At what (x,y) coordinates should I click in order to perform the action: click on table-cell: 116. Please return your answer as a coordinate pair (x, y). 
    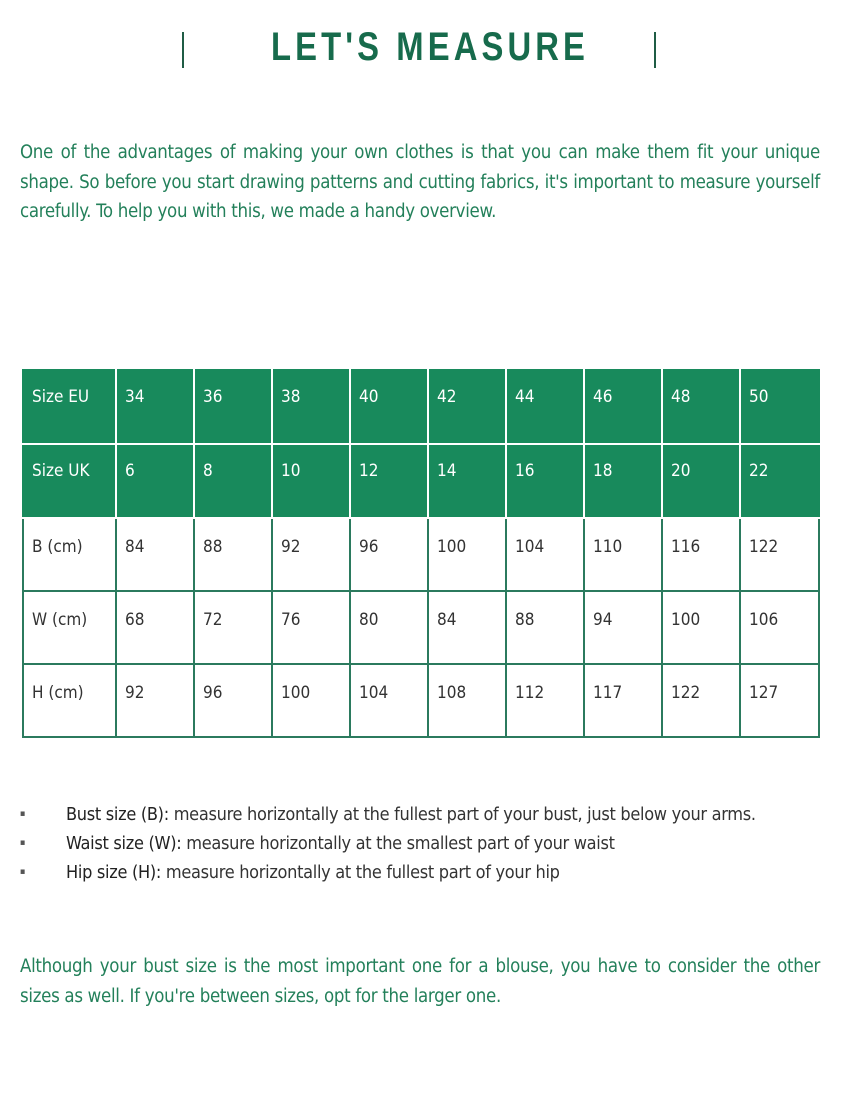
    Looking at the image, I should click on (701, 554).